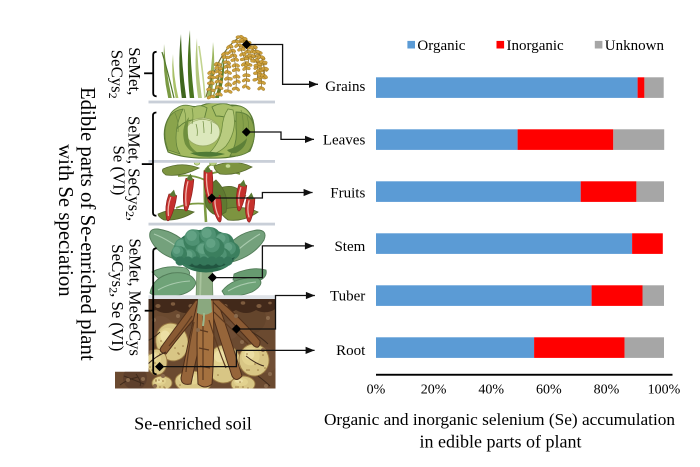 The height and width of the screenshot is (467, 700). Describe the element at coordinates (441, 46) in the screenshot. I see `svg-text: Organic` at that location.